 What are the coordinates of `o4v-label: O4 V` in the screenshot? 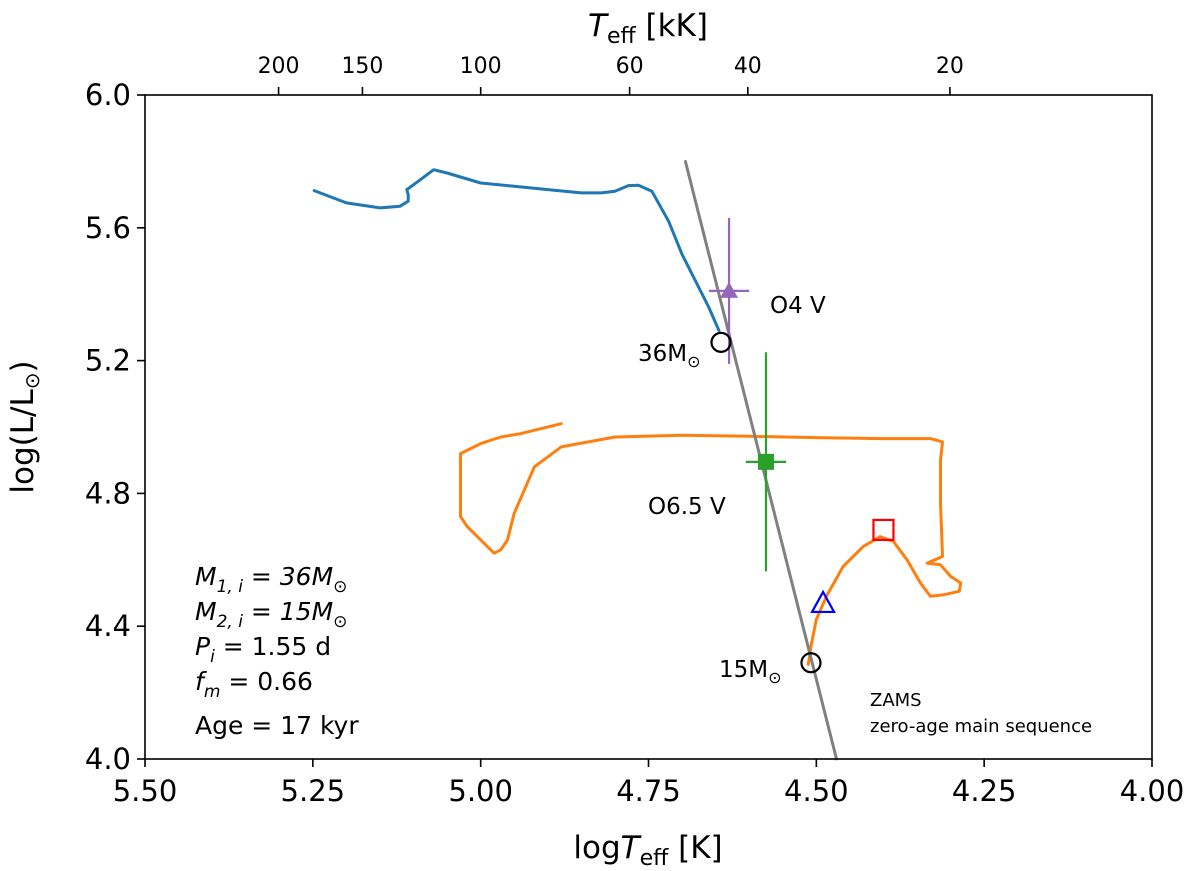 It's located at (798, 306).